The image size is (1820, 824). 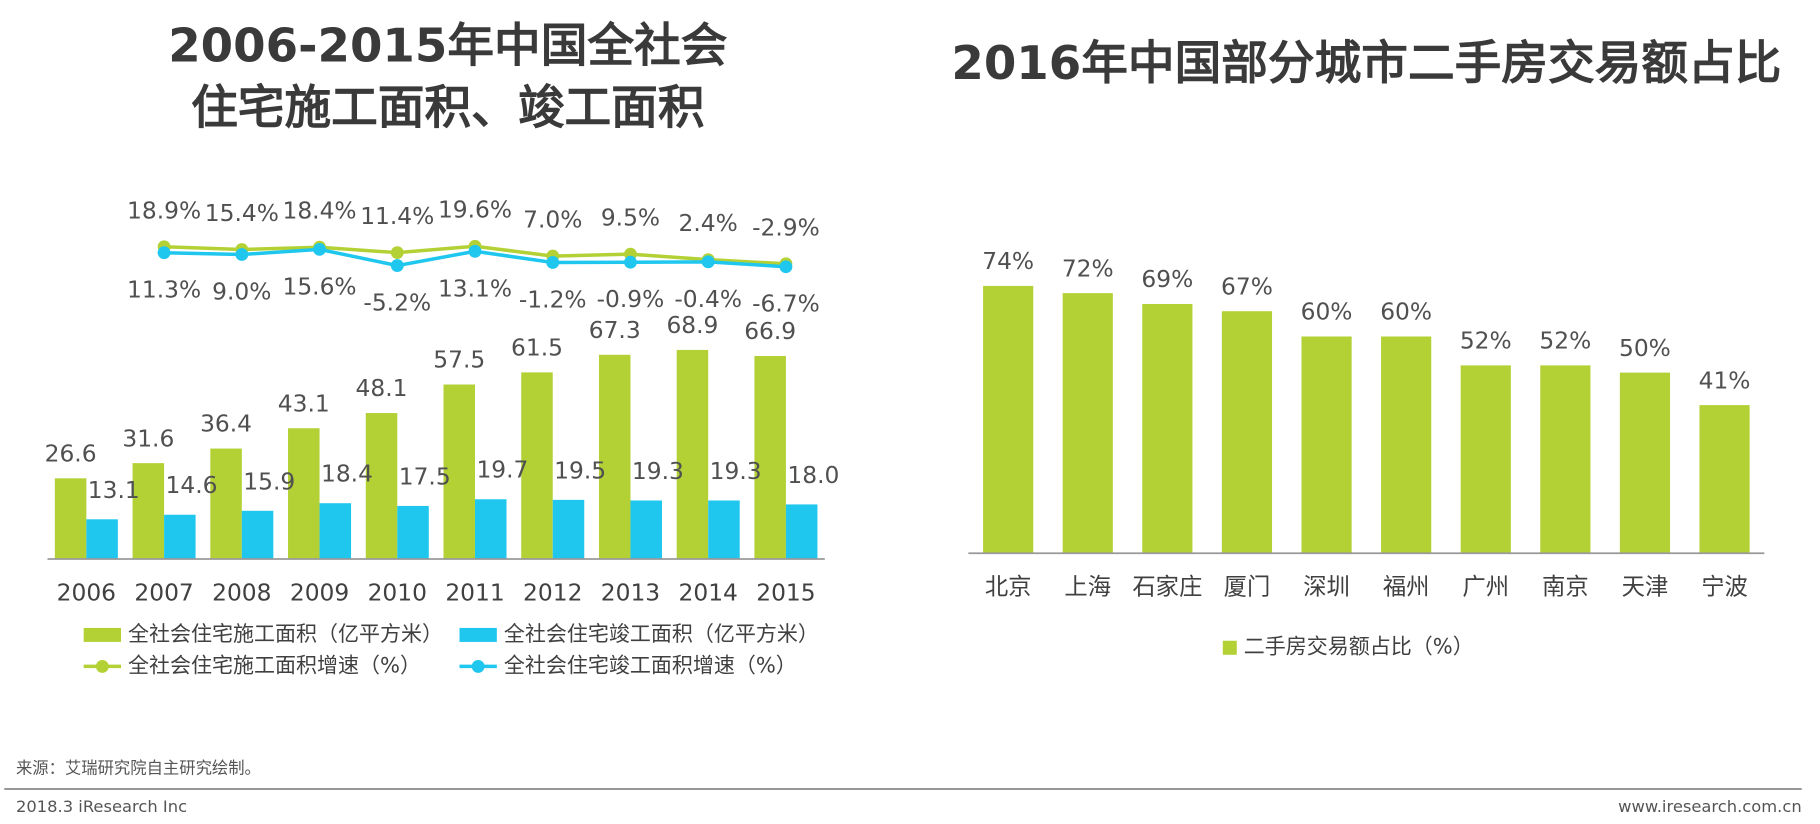 What do you see at coordinates (1359, 647) in the screenshot?
I see `legend-label: 二手房交易额占比（%）` at bounding box center [1359, 647].